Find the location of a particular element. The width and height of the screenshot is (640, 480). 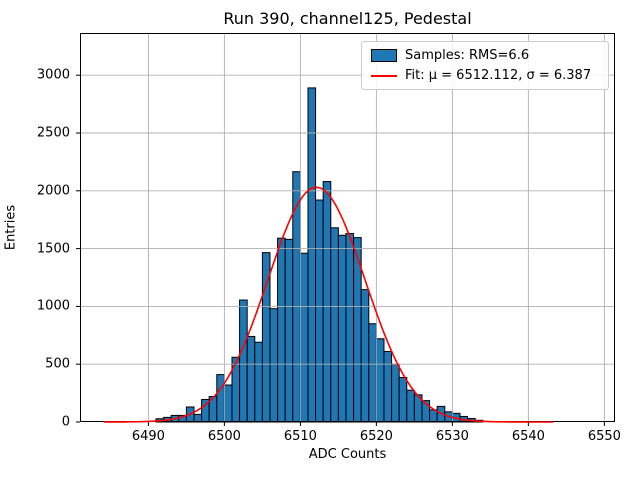

y-tick-label: 500 is located at coordinates (57, 364).